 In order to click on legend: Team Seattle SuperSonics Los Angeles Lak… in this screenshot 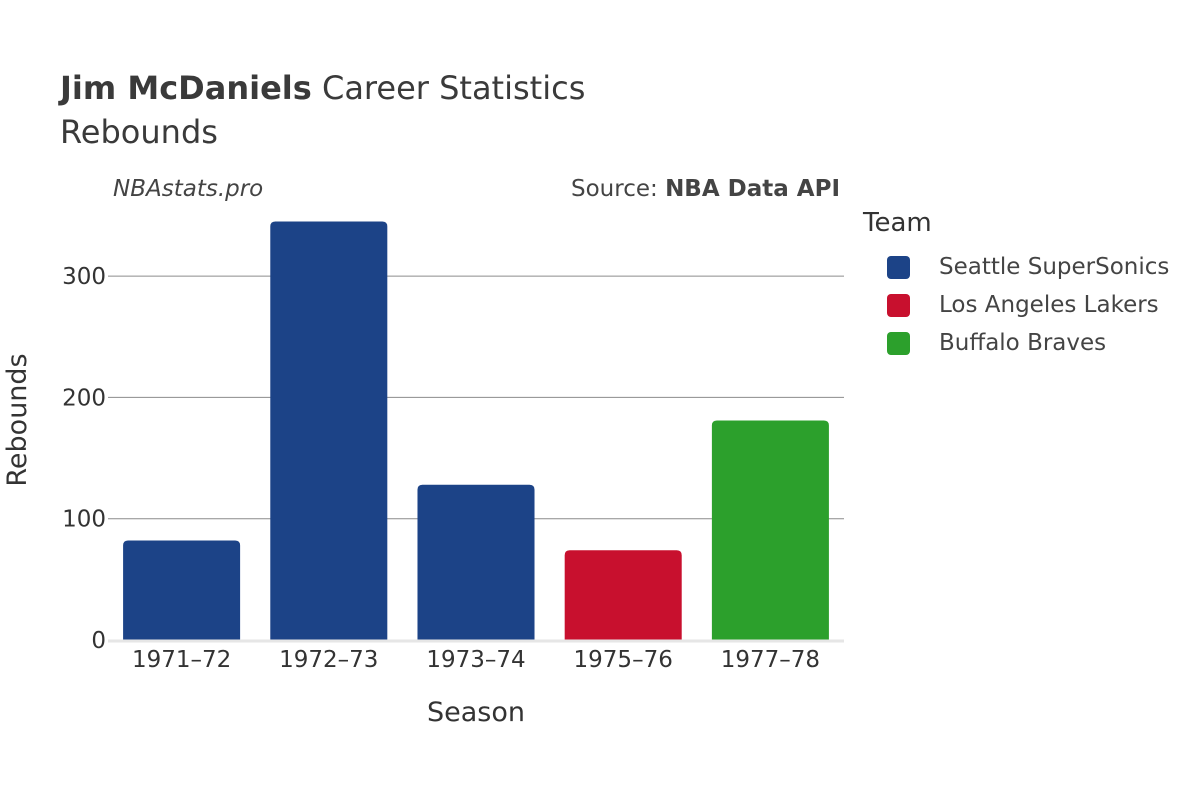, I will do `click(1016, 285)`.